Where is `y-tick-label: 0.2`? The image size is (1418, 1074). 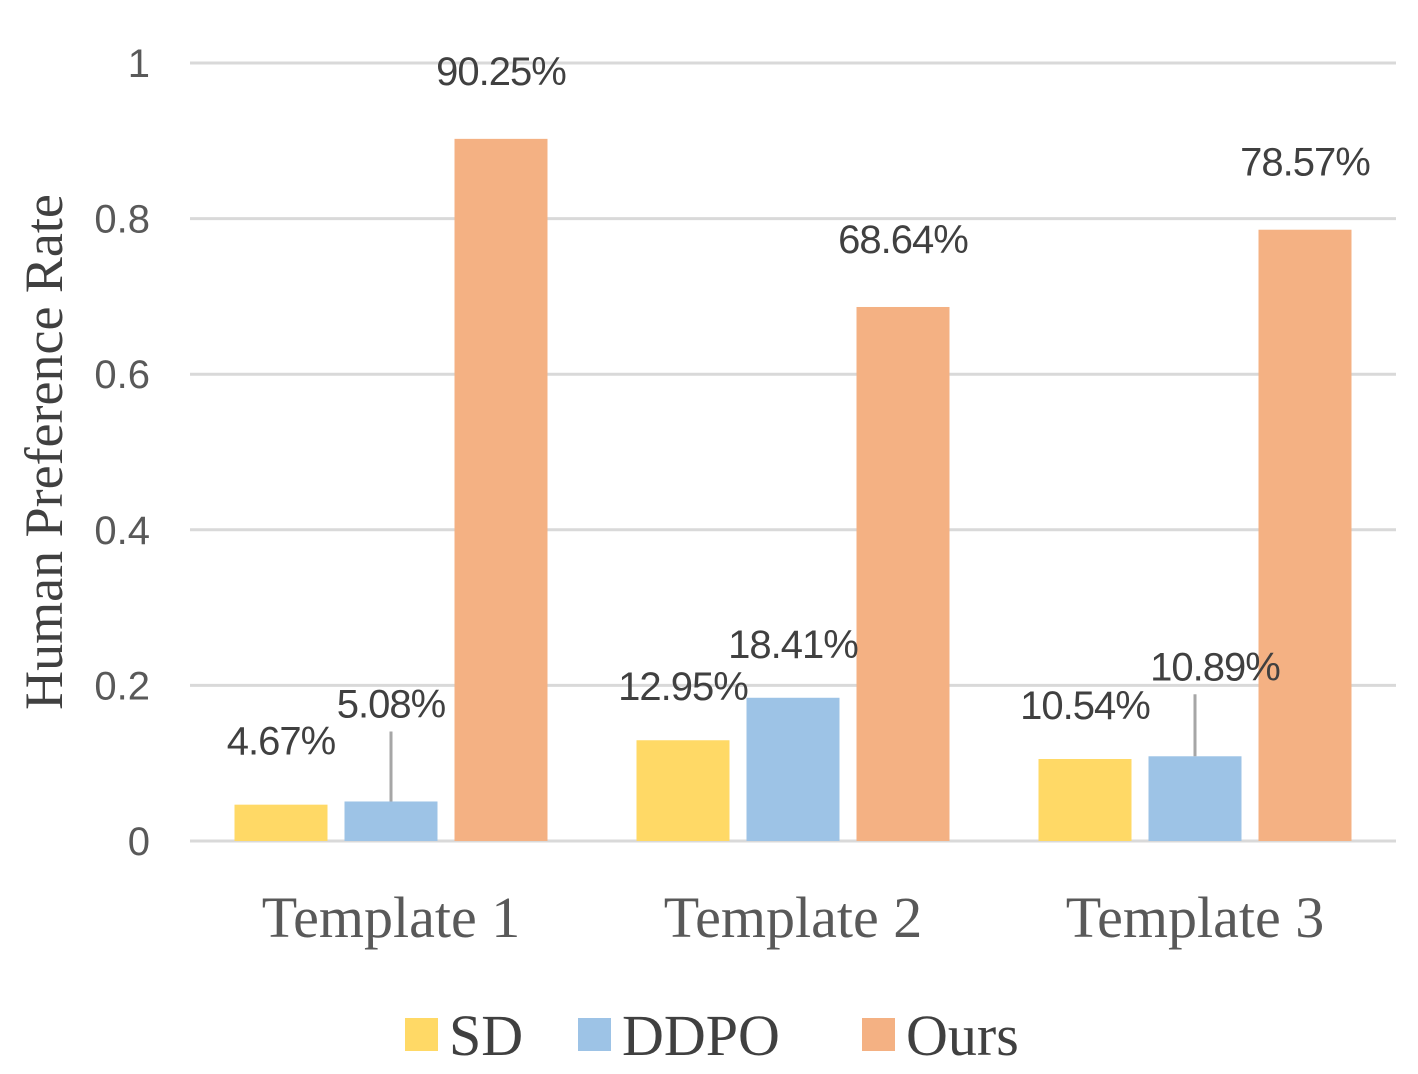
y-tick-label: 0.2 is located at coordinates (122, 686).